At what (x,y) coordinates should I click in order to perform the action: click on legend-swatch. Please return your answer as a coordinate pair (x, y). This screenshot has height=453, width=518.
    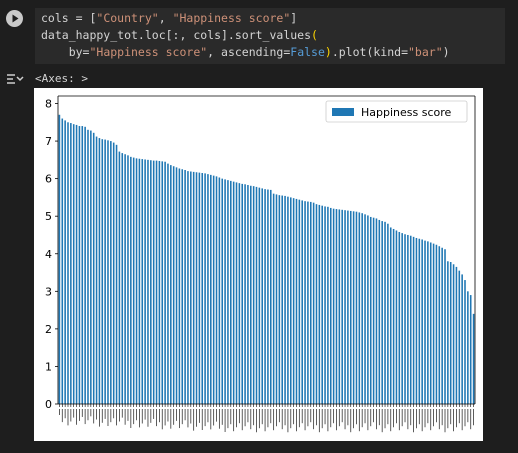
    Looking at the image, I should click on (343, 112).